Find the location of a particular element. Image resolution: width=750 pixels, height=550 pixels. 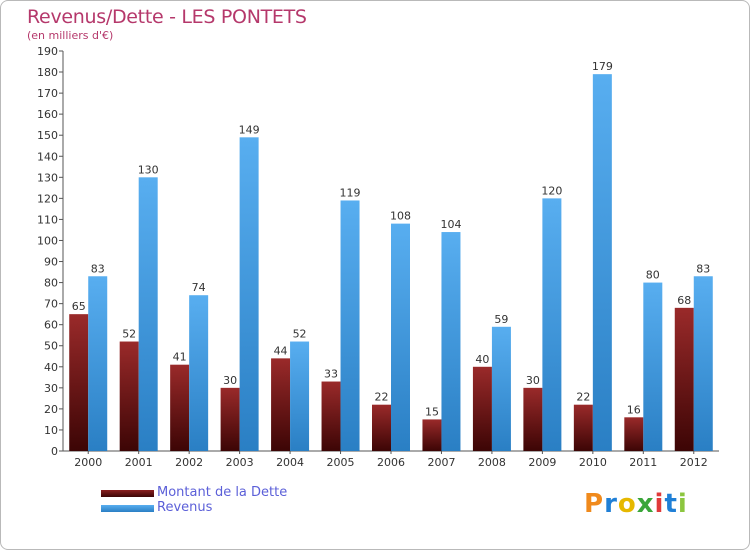

data-label-revenus: 104 is located at coordinates (450, 224).